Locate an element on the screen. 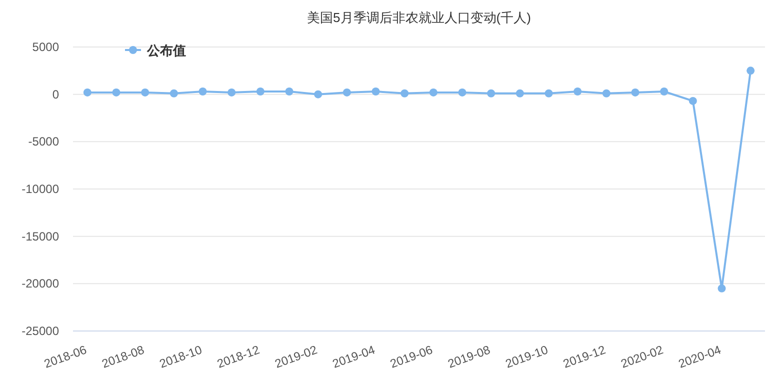  y-tick-label: -25000 is located at coordinates (41, 331).